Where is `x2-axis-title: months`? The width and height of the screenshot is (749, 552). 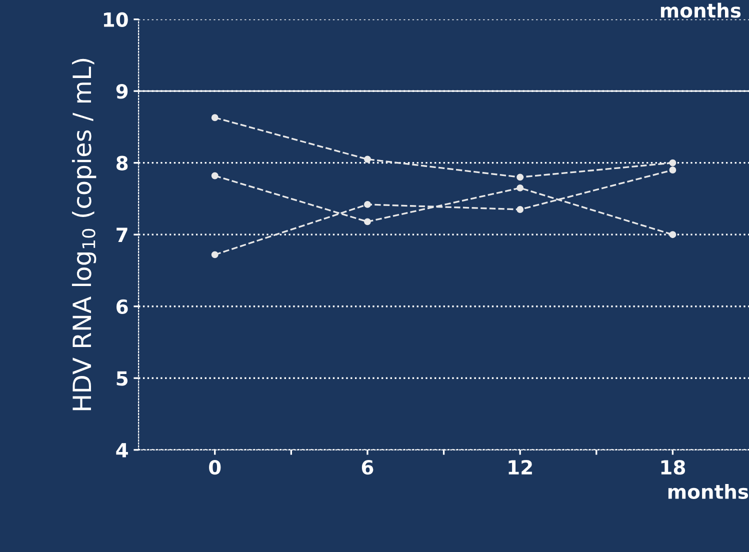 x2-axis-title: months is located at coordinates (700, 10).